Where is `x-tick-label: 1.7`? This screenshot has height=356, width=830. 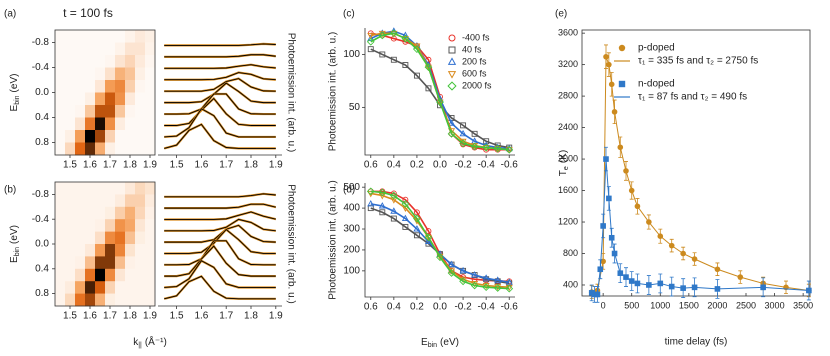
x-tick-label: 1.7 is located at coordinates (226, 165).